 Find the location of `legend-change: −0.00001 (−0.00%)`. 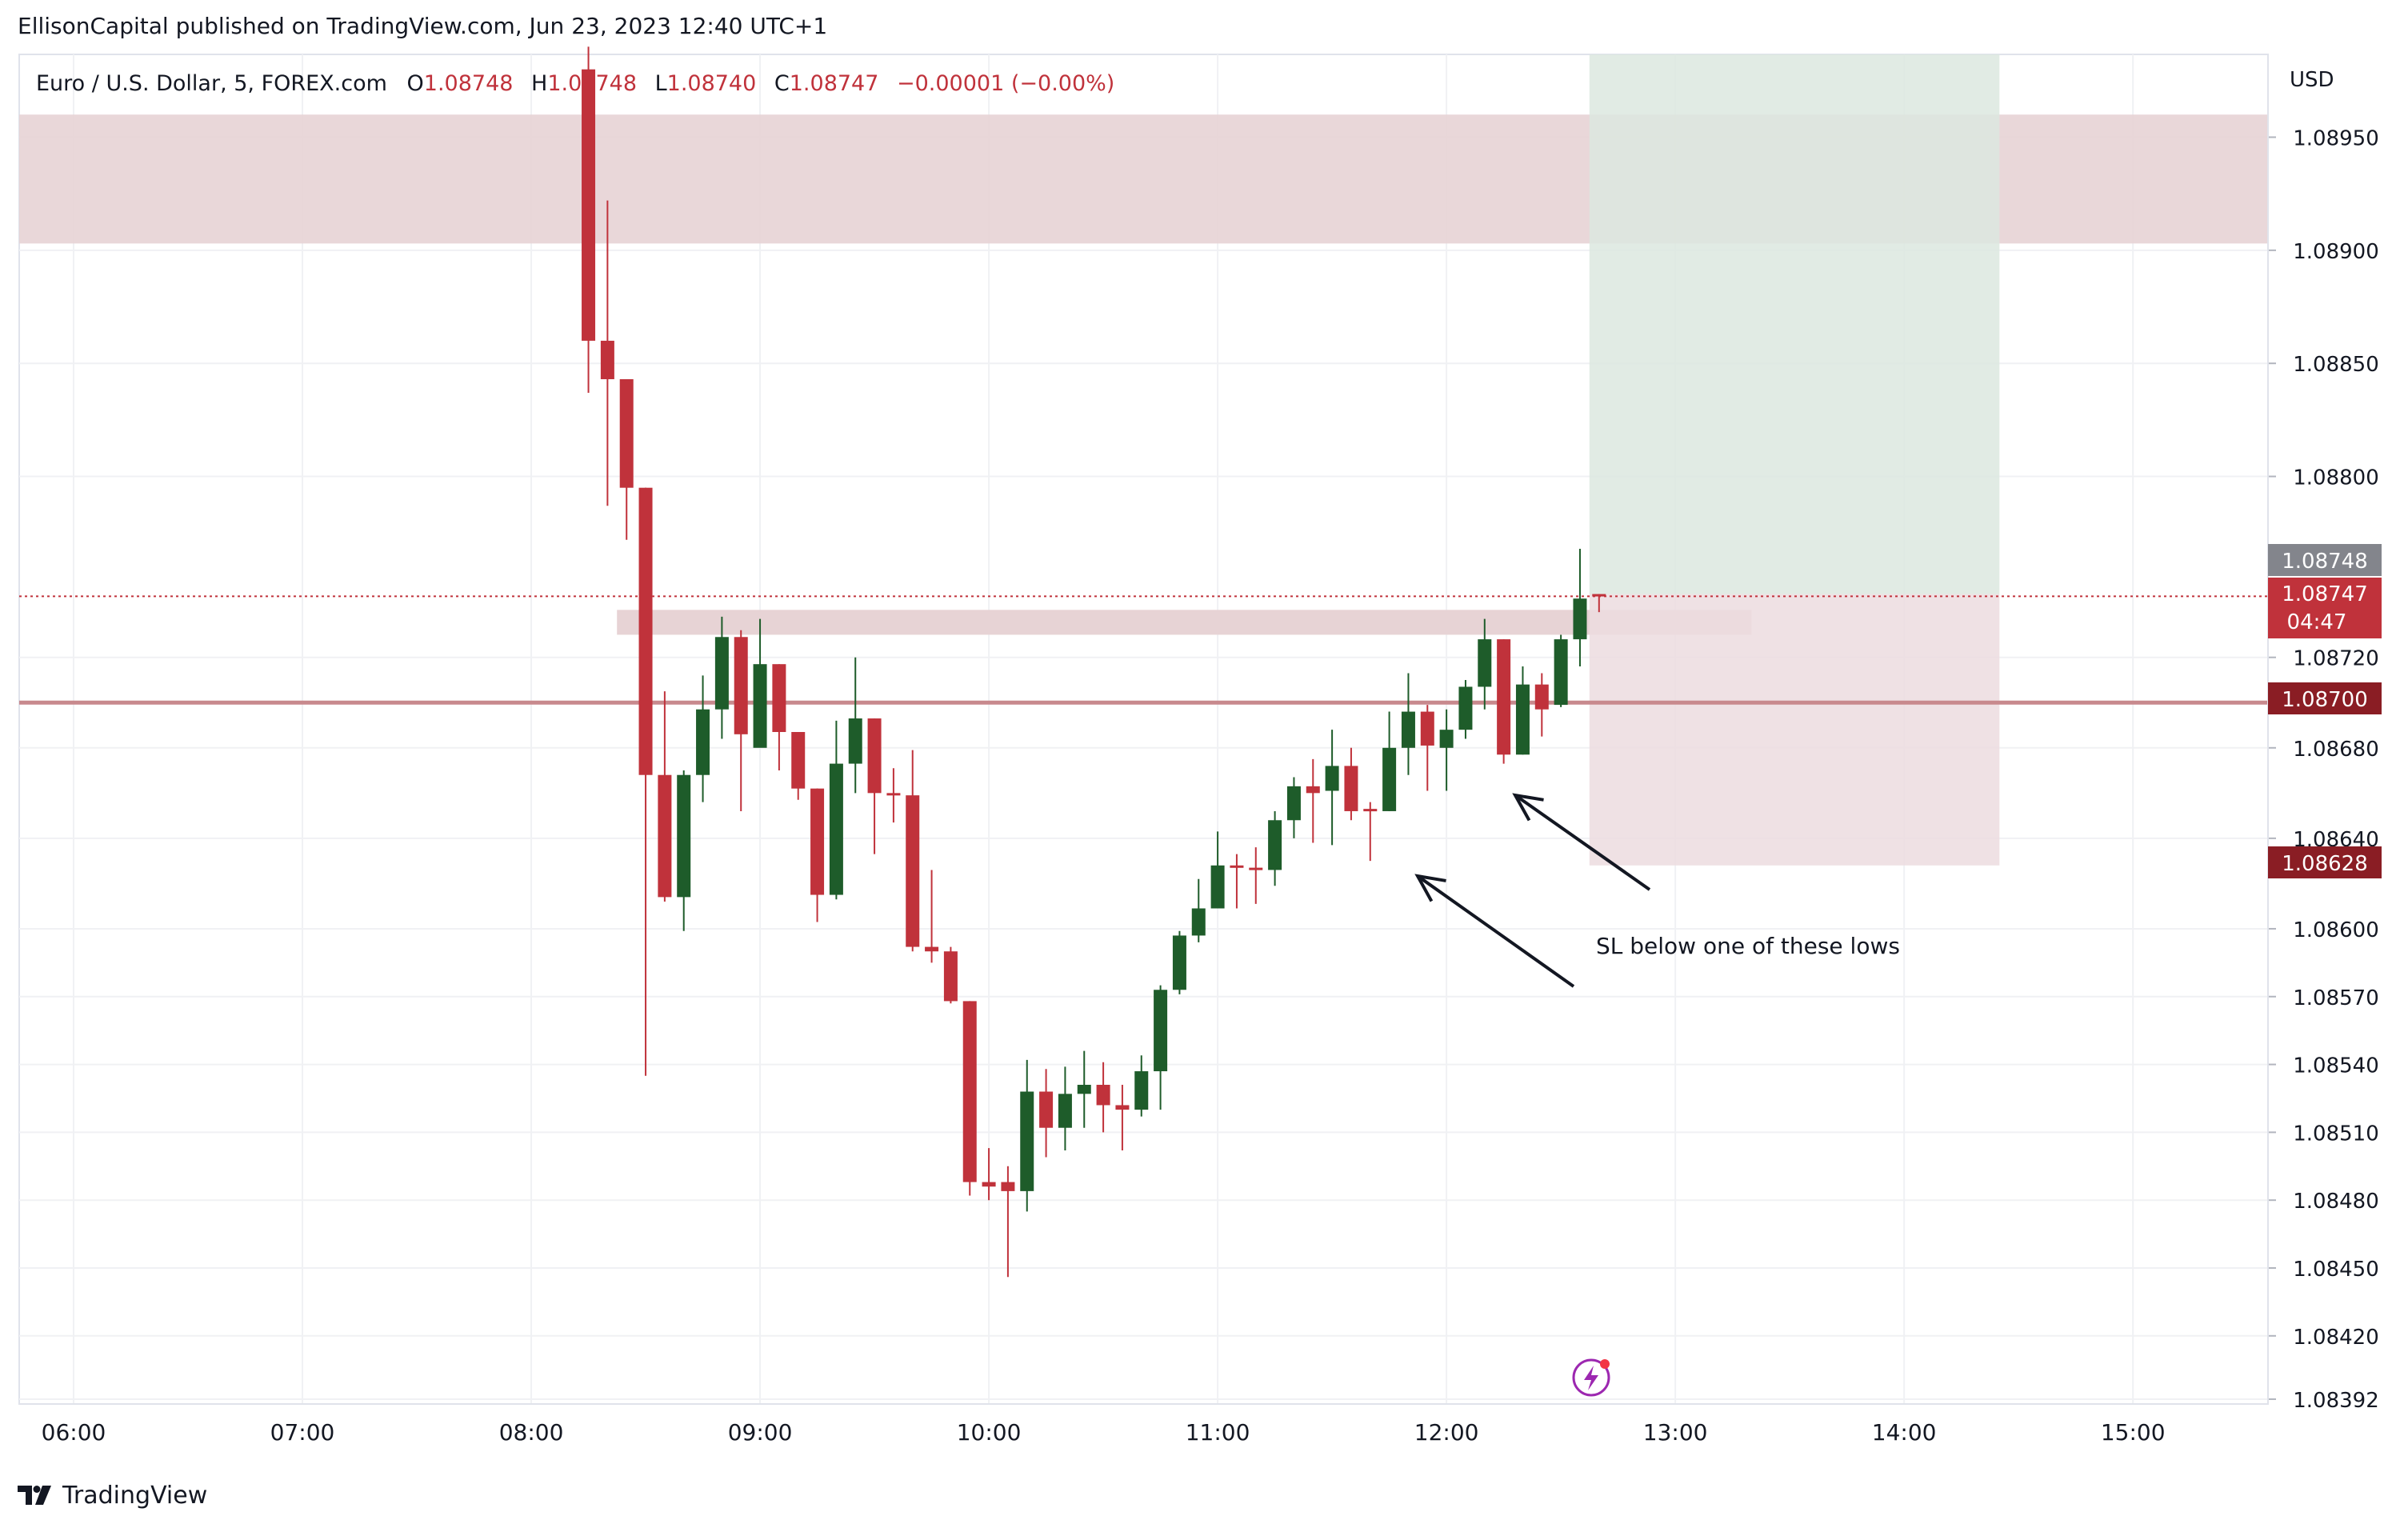

legend-change: −0.00001 (−0.00%) is located at coordinates (1005, 83).